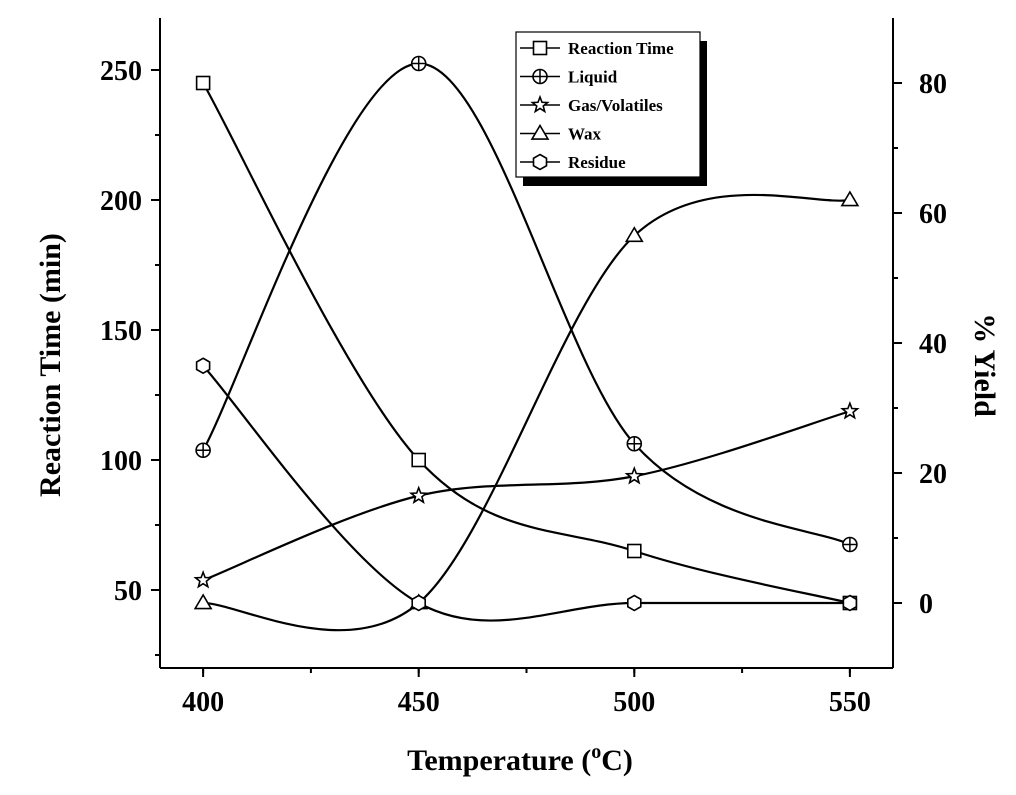 The height and width of the screenshot is (795, 1016). I want to click on x-tick-label: 400, so click(203, 702).